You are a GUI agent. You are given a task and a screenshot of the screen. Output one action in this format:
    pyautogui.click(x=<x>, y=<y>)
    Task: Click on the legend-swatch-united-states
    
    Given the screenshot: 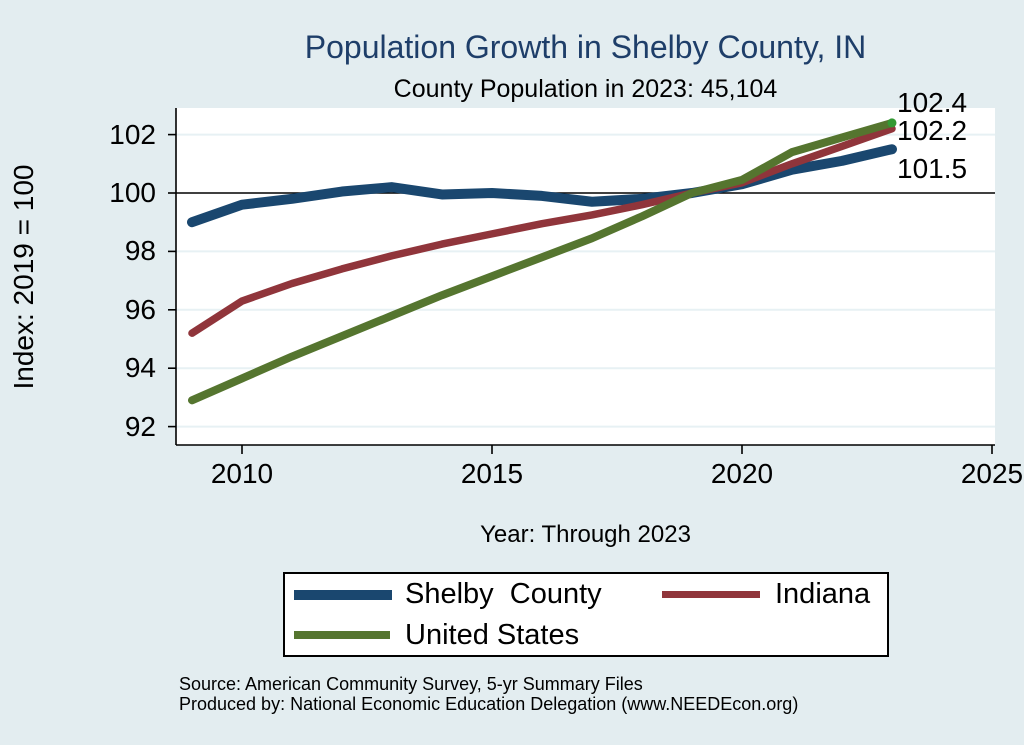 What is the action you would take?
    pyautogui.click(x=342, y=635)
    